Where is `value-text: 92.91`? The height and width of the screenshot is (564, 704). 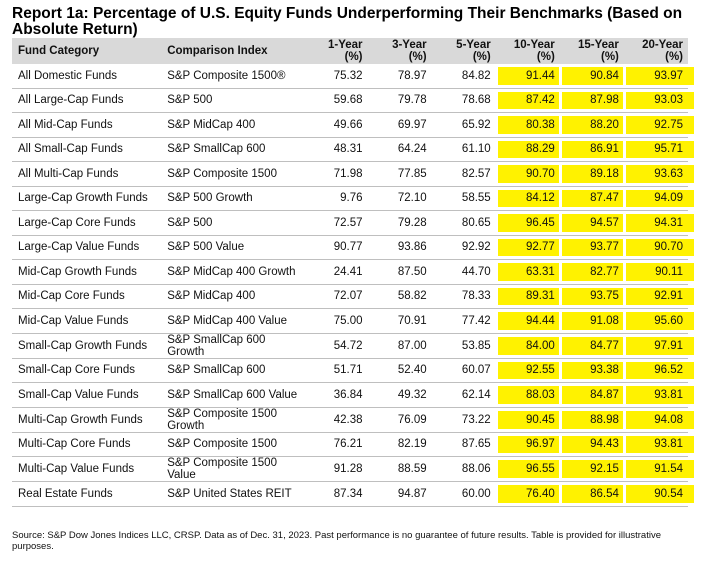 value-text: 92.91 is located at coordinates (668, 296).